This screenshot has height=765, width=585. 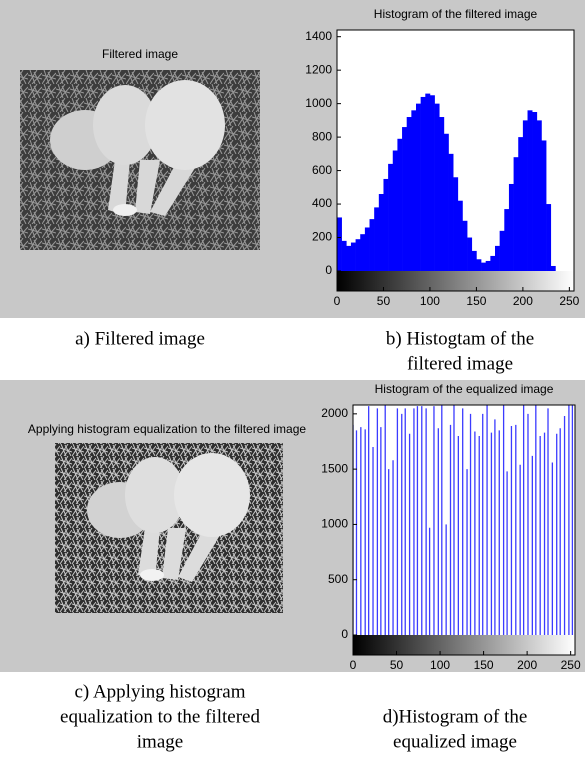 I want to click on y-tick-label: 600, so click(x=322, y=170).